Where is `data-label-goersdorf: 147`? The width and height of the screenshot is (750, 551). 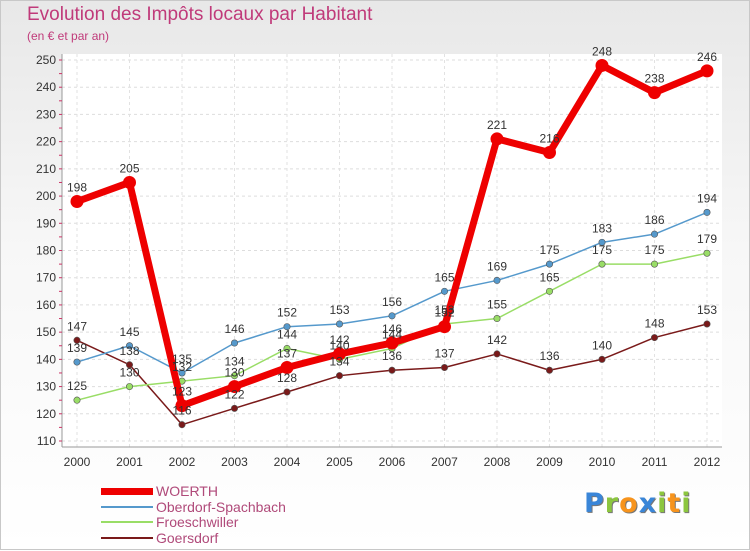 data-label-goersdorf: 147 is located at coordinates (77, 326).